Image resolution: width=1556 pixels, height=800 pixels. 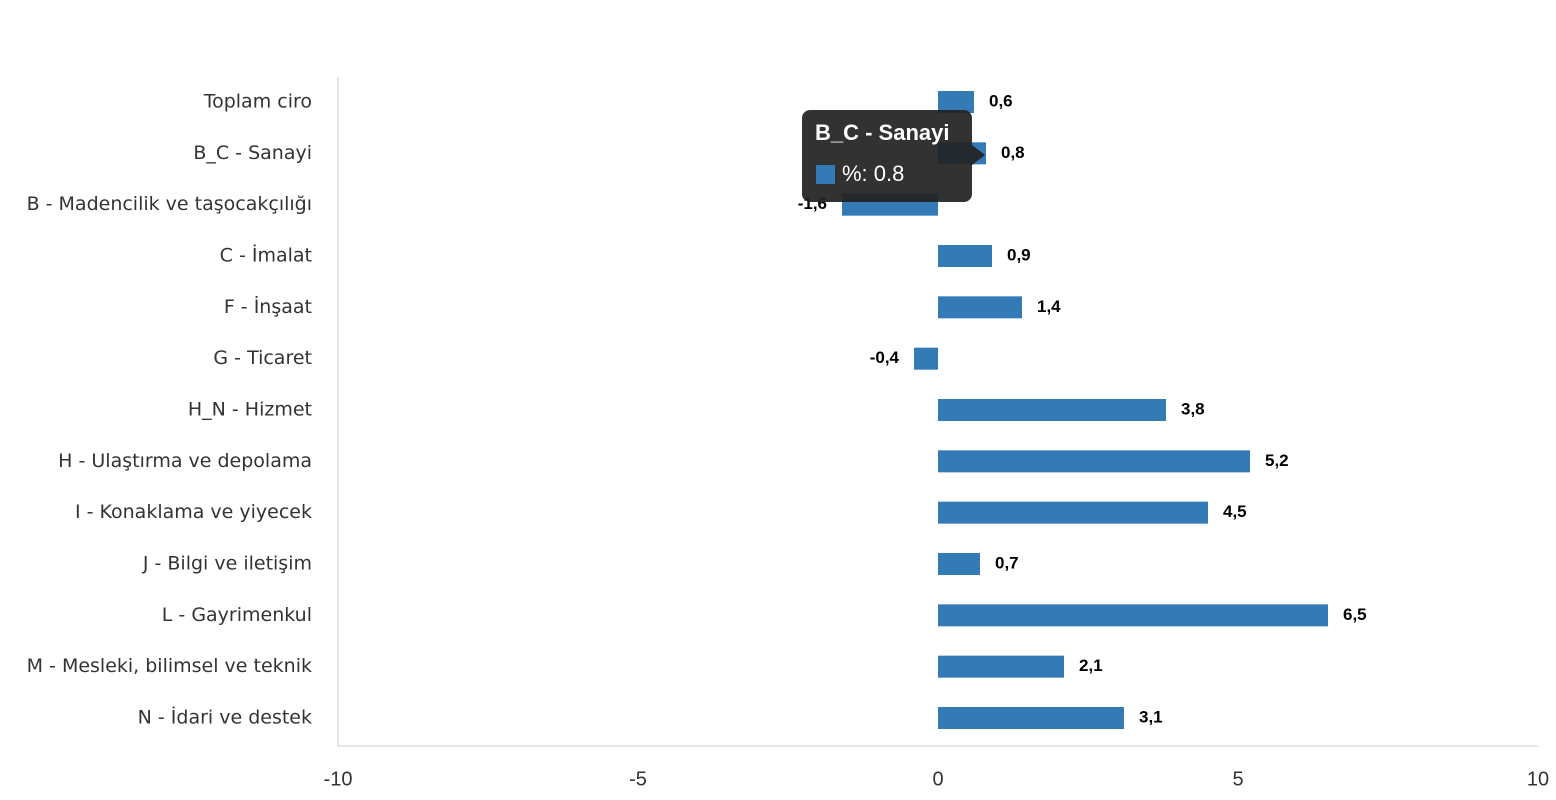 What do you see at coordinates (978, 155) in the screenshot?
I see `tooltip-arrow` at bounding box center [978, 155].